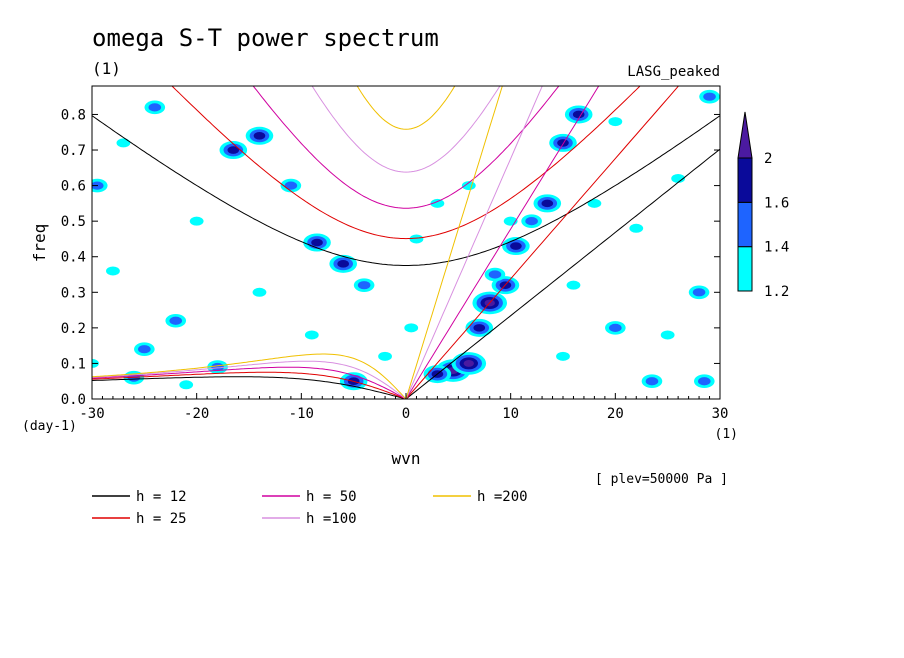  I want to click on colorbar-label: 1.6, so click(776, 203).